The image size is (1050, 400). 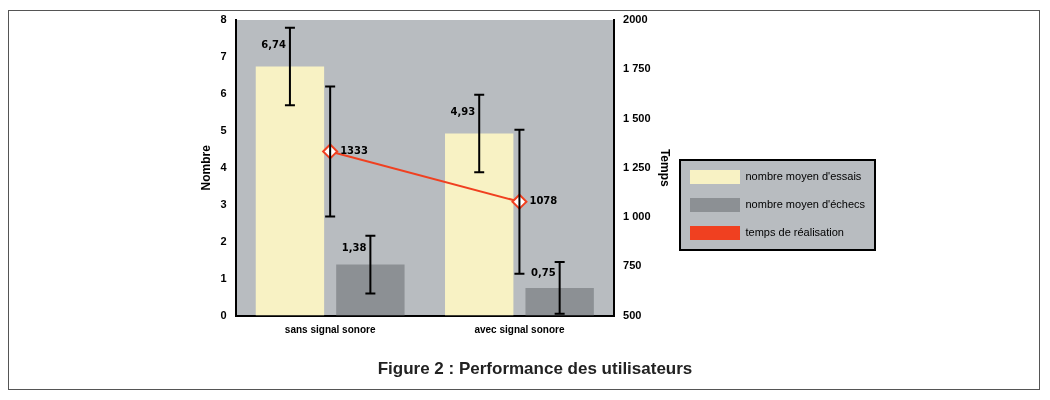 I want to click on y2-tick-label: 500, so click(x=632, y=314).